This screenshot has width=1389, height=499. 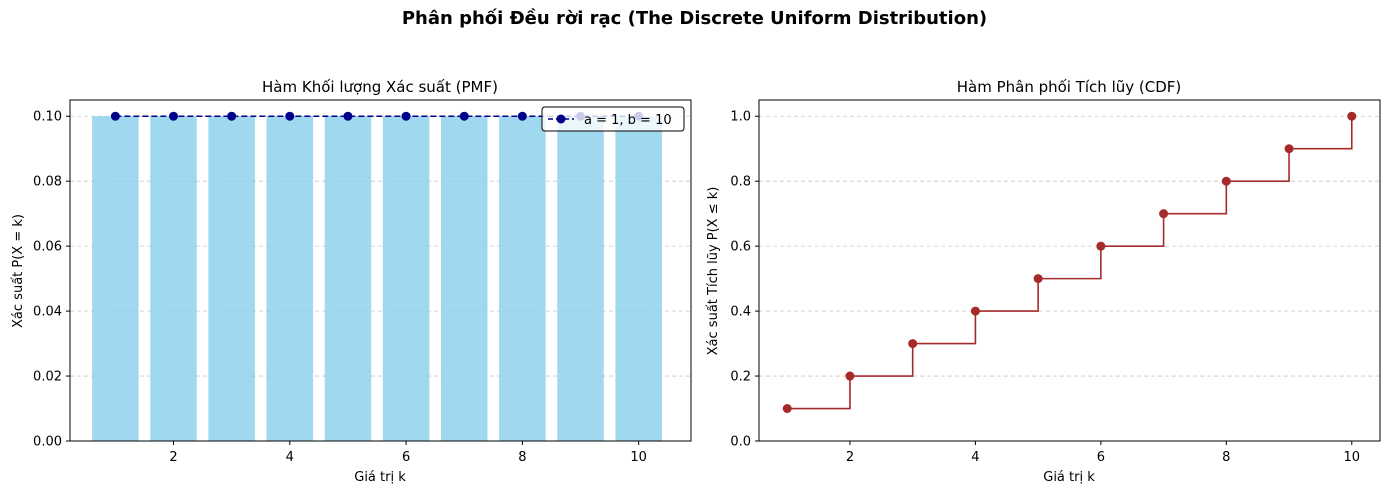 What do you see at coordinates (713, 271) in the screenshot?
I see `cdf-y-axis-label: Xác suất Tích lũy P(X ≤ k)` at bounding box center [713, 271].